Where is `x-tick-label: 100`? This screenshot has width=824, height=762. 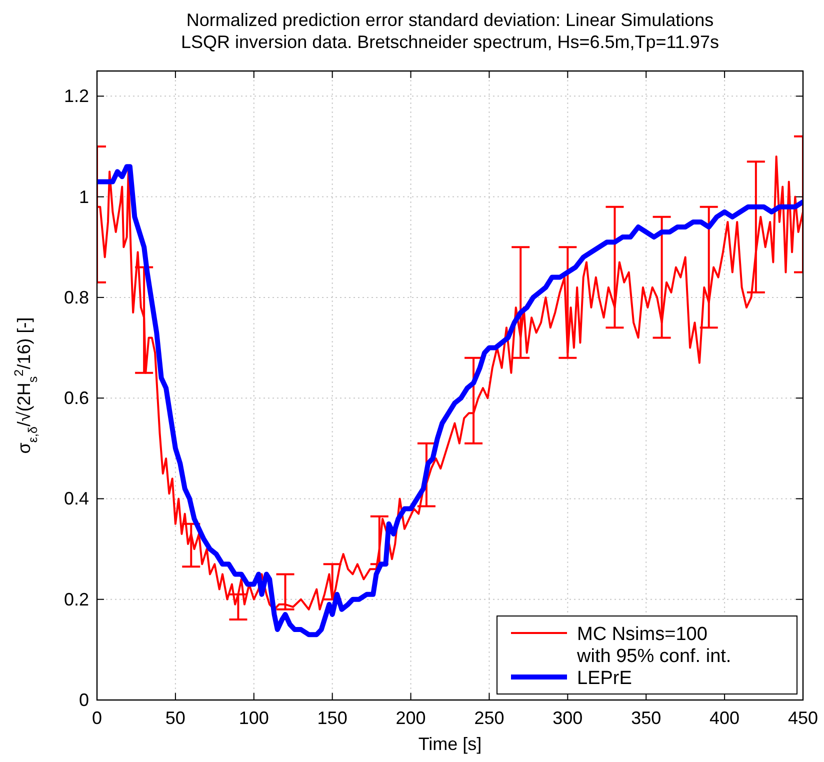
x-tick-label: 100 is located at coordinates (253, 718).